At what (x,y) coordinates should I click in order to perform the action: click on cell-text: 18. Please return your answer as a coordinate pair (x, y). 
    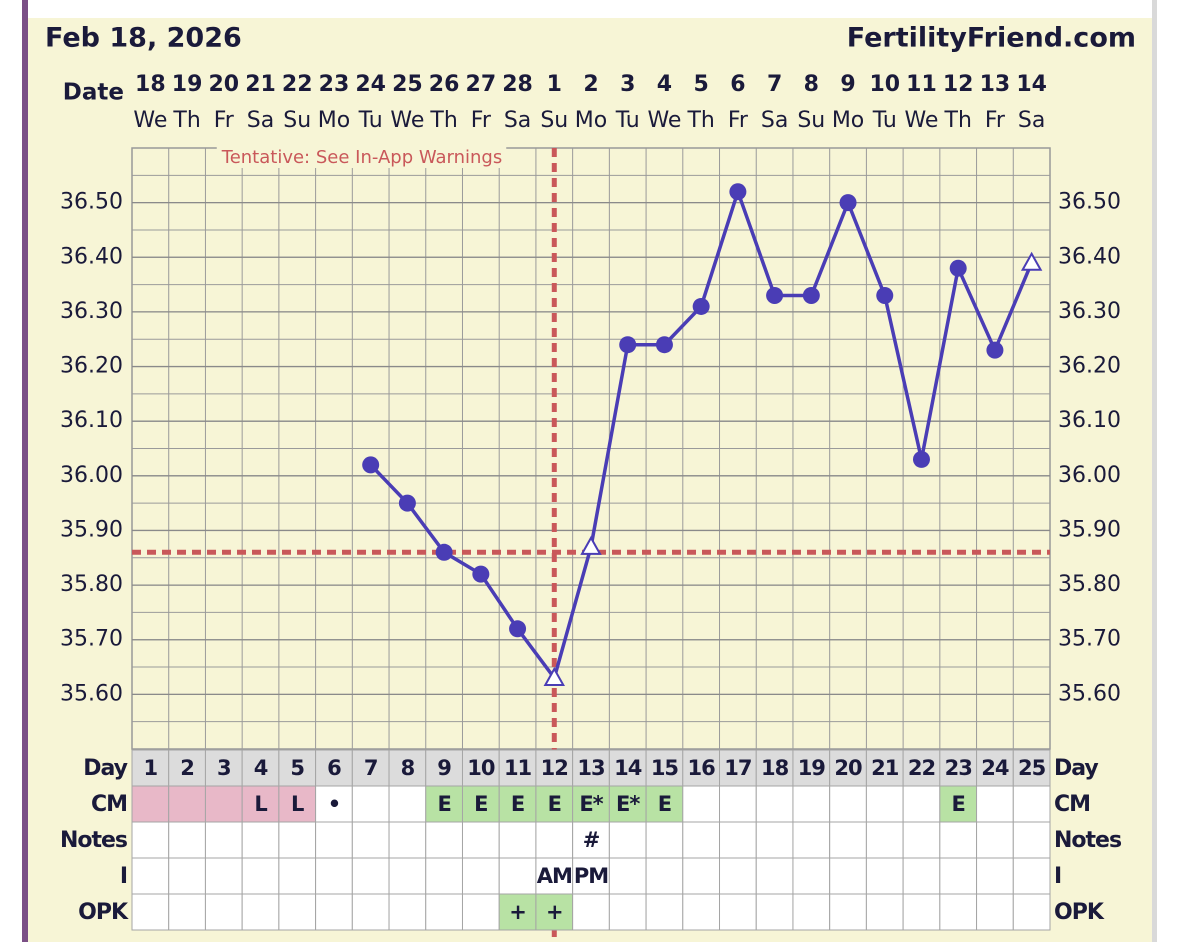
    Looking at the image, I should click on (775, 768).